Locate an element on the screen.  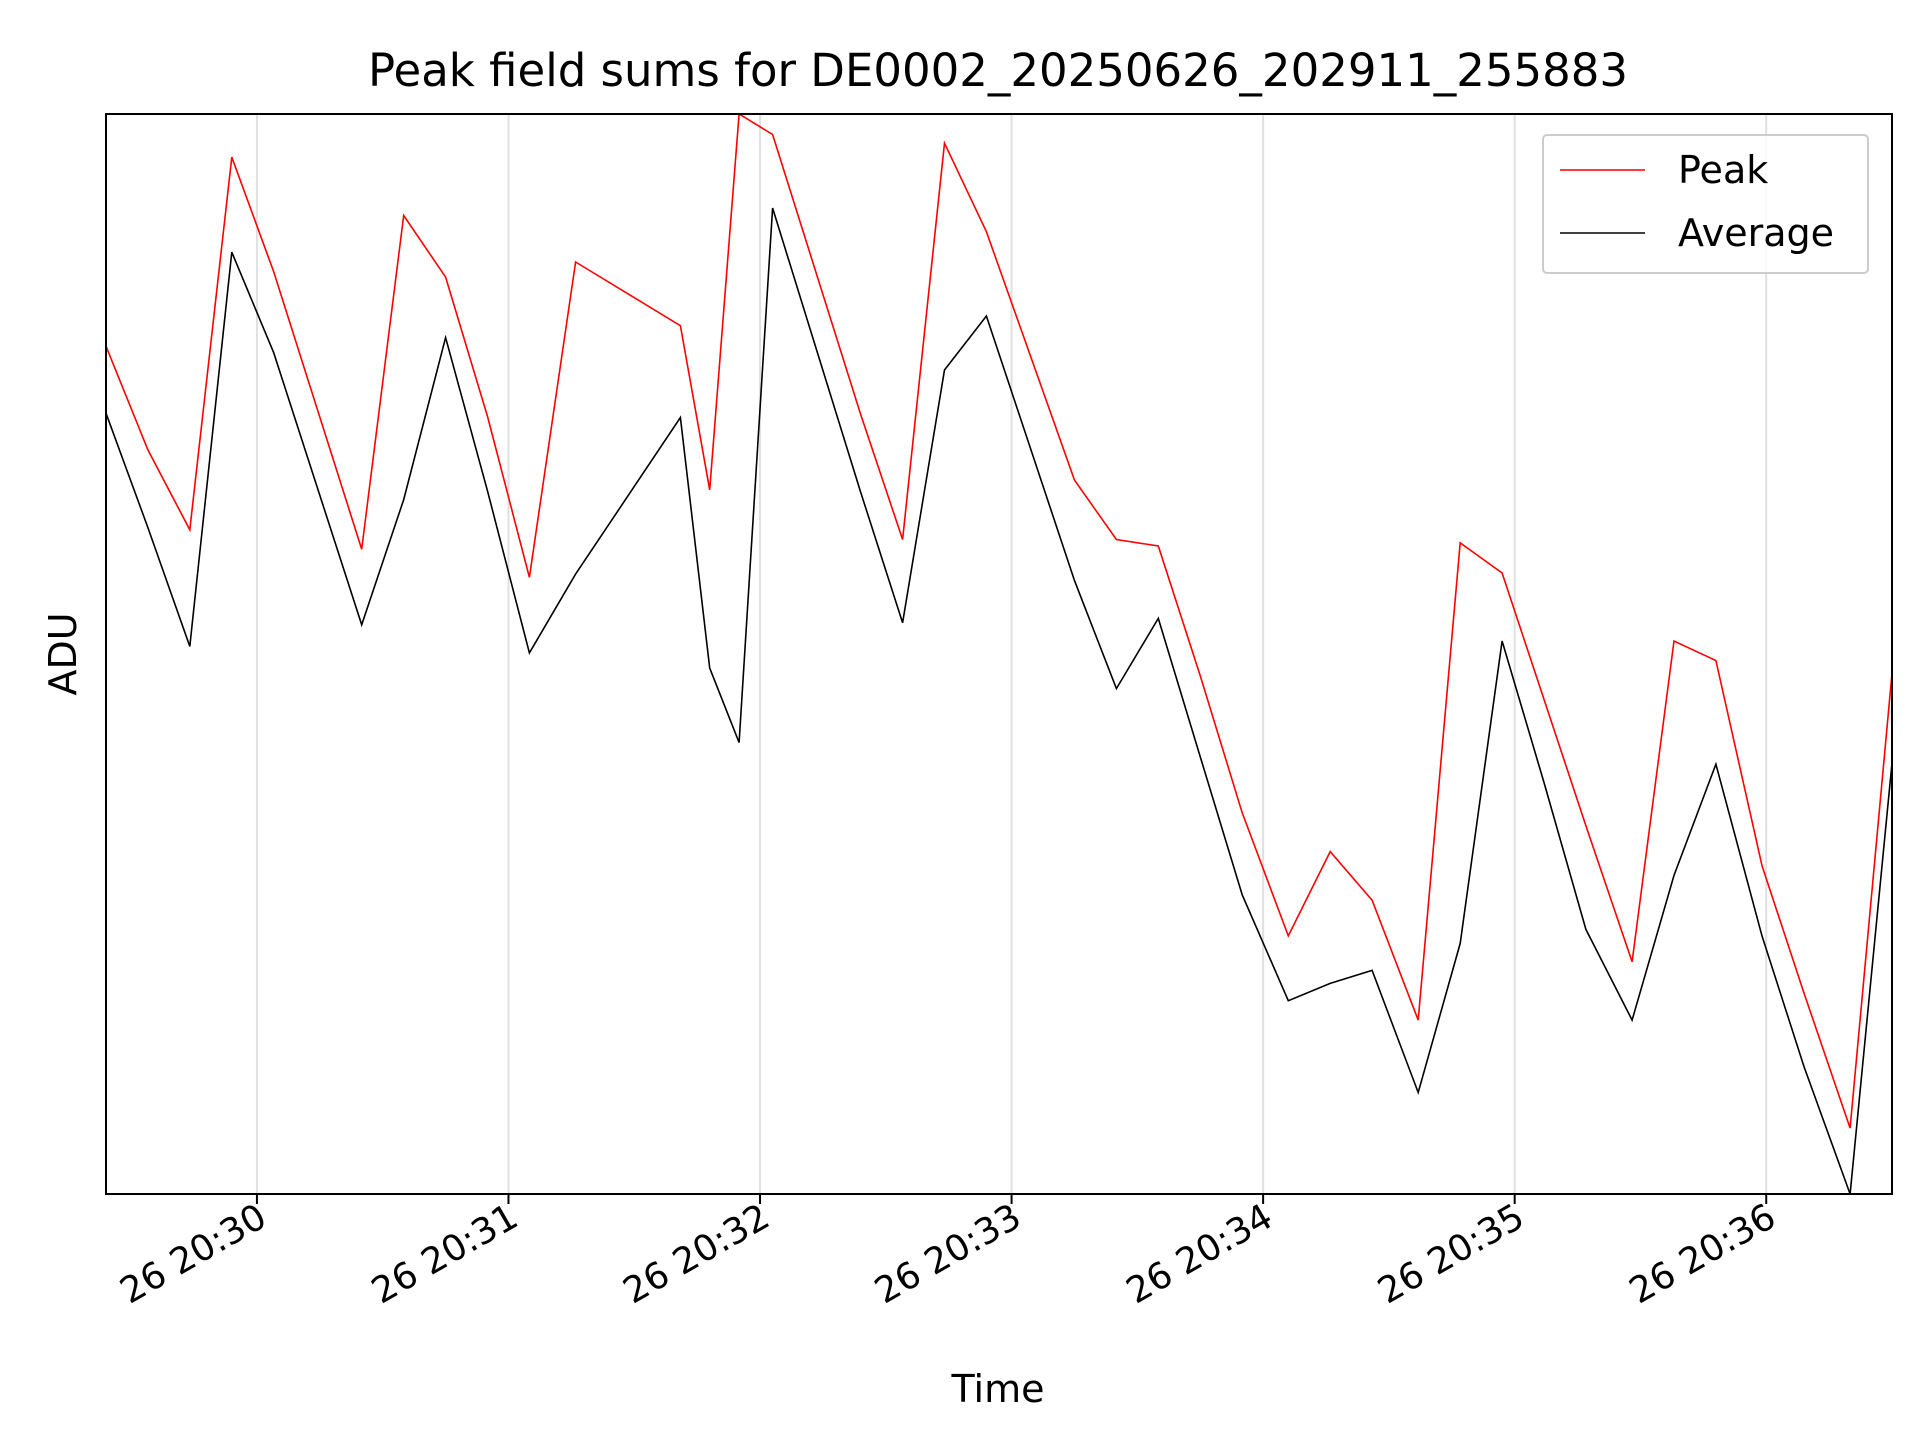
x-tick-label: 26 20:32 is located at coordinates (697, 1254).